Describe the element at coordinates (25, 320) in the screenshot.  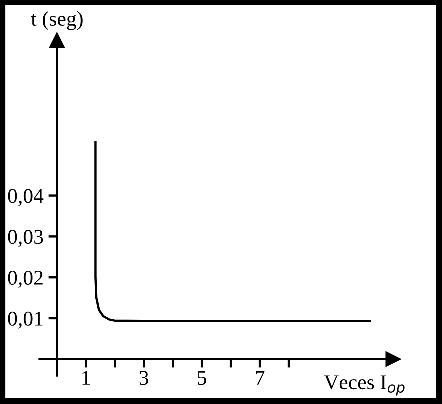
I see `y-tick-label: 0,01` at that location.